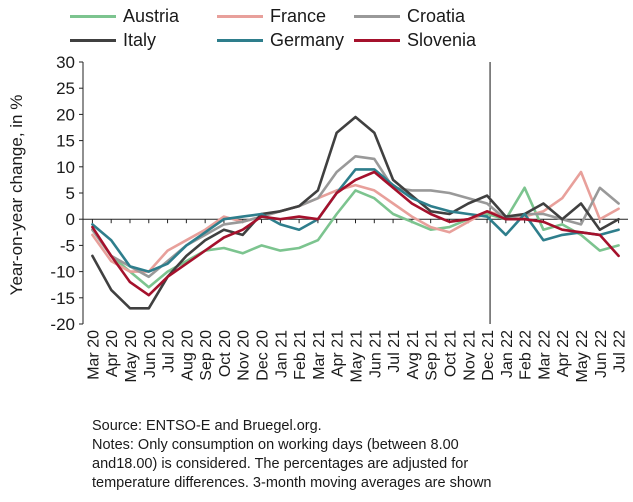  I want to click on y-tick-label: 15, so click(65, 141).